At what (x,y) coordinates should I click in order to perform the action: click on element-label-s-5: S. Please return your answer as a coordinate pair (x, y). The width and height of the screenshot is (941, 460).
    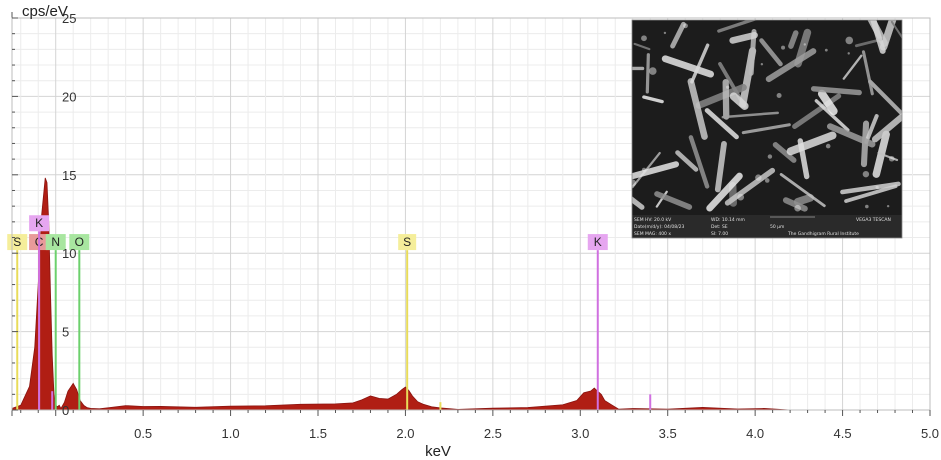
    Looking at the image, I should click on (407, 242).